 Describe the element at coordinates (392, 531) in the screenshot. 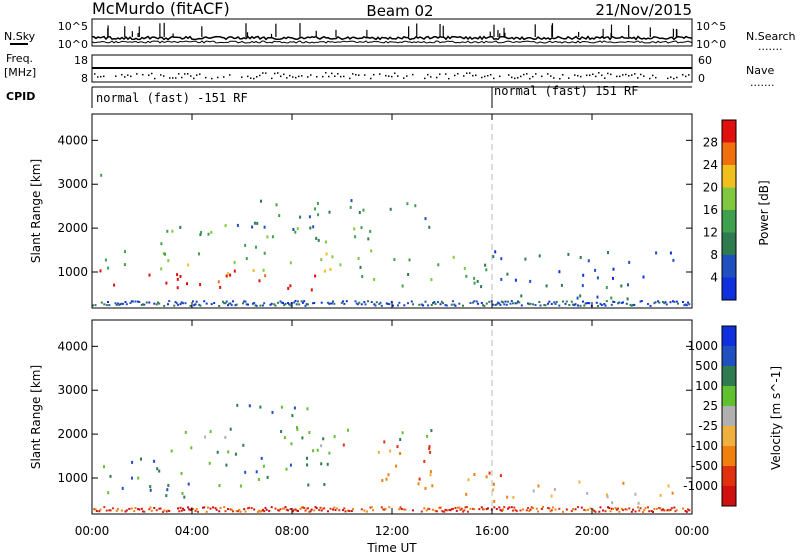

I see `x-tick-label: 12:00` at that location.